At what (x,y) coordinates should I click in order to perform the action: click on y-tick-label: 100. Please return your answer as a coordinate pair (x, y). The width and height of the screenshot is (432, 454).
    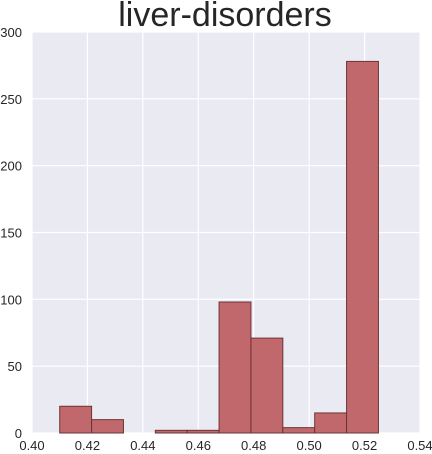
    Looking at the image, I should click on (11, 299).